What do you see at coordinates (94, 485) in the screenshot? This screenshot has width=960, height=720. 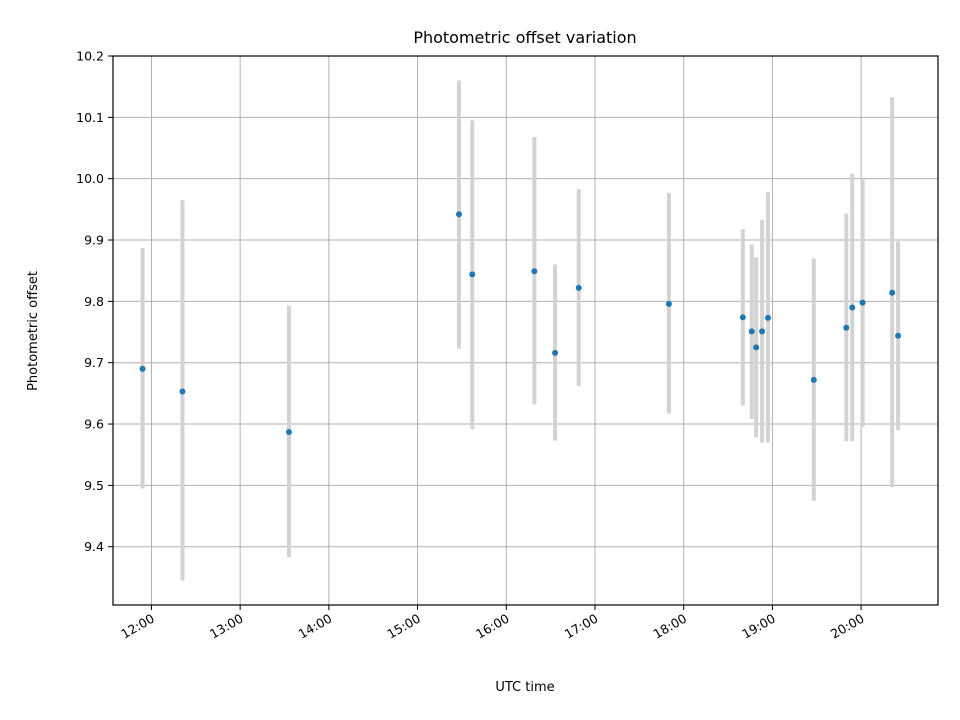 I see `y-tick-label: 9.5` at bounding box center [94, 485].